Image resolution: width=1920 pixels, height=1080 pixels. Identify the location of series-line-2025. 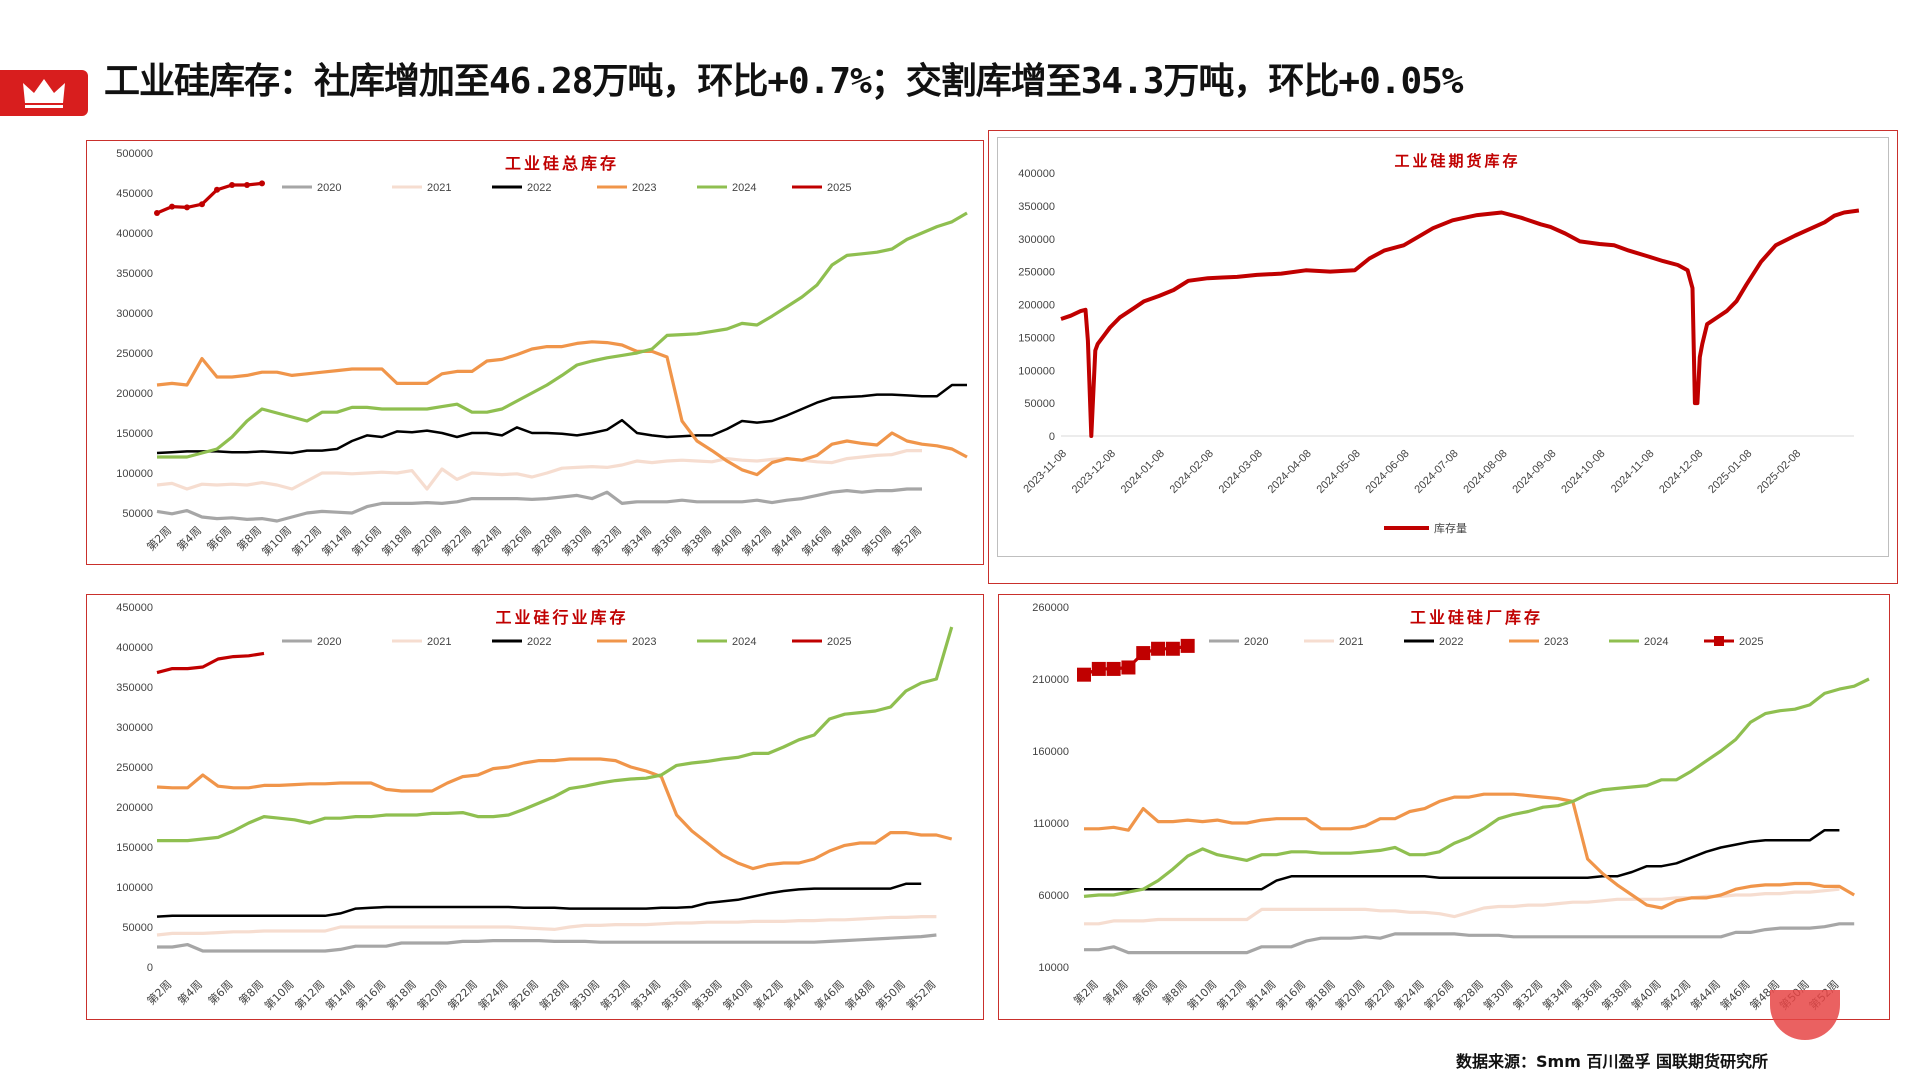
(210, 663).